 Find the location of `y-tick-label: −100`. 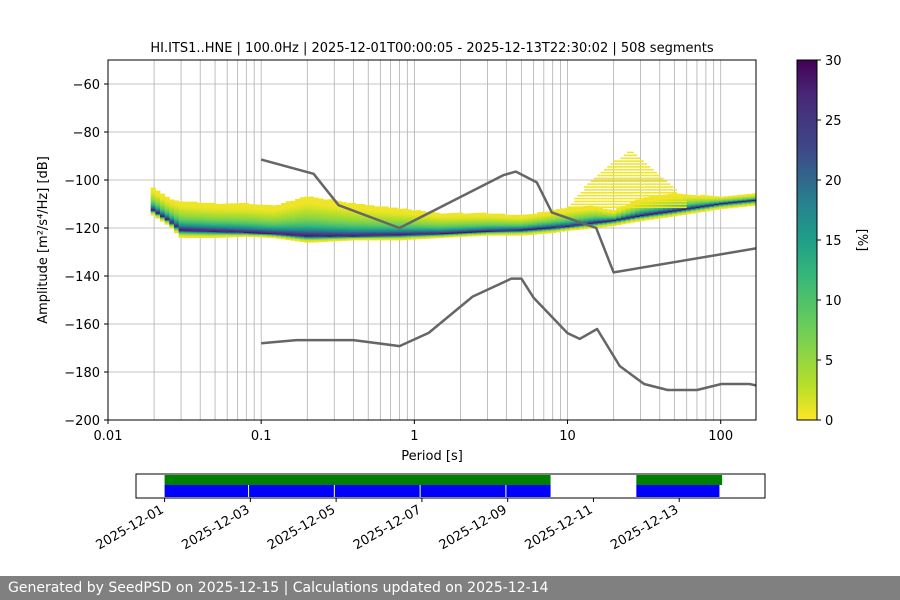

y-tick-label: −100 is located at coordinates (82, 181).